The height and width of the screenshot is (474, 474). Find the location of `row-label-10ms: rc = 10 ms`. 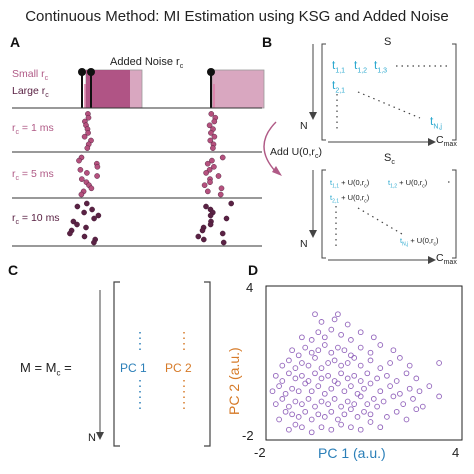

row-label-10ms: rc = 10 ms is located at coordinates (36, 219).